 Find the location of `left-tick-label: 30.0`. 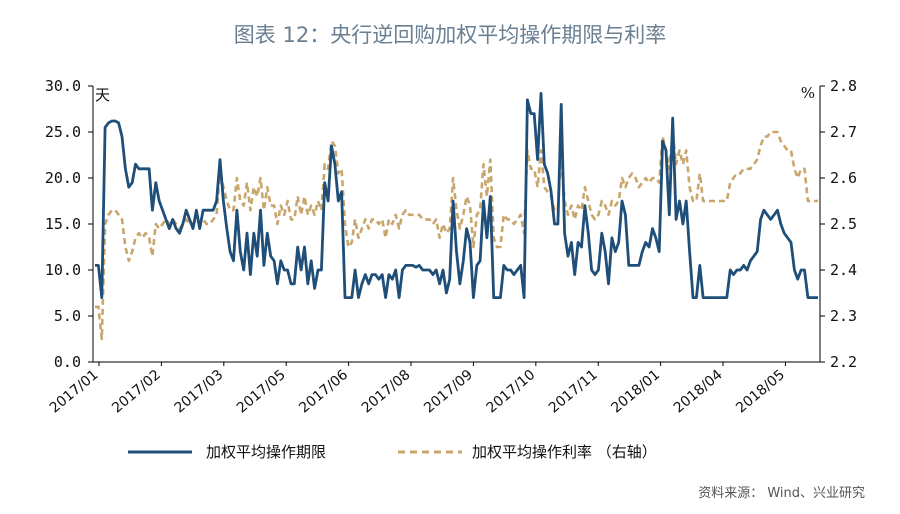

left-tick-label: 30.0 is located at coordinates (63, 86).